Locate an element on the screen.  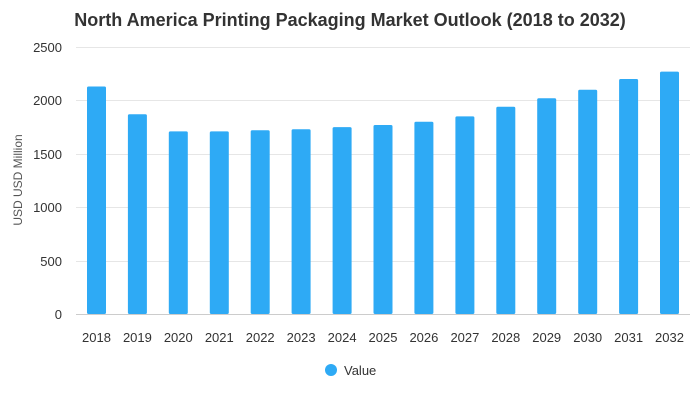
bar-2030 is located at coordinates (588, 201).